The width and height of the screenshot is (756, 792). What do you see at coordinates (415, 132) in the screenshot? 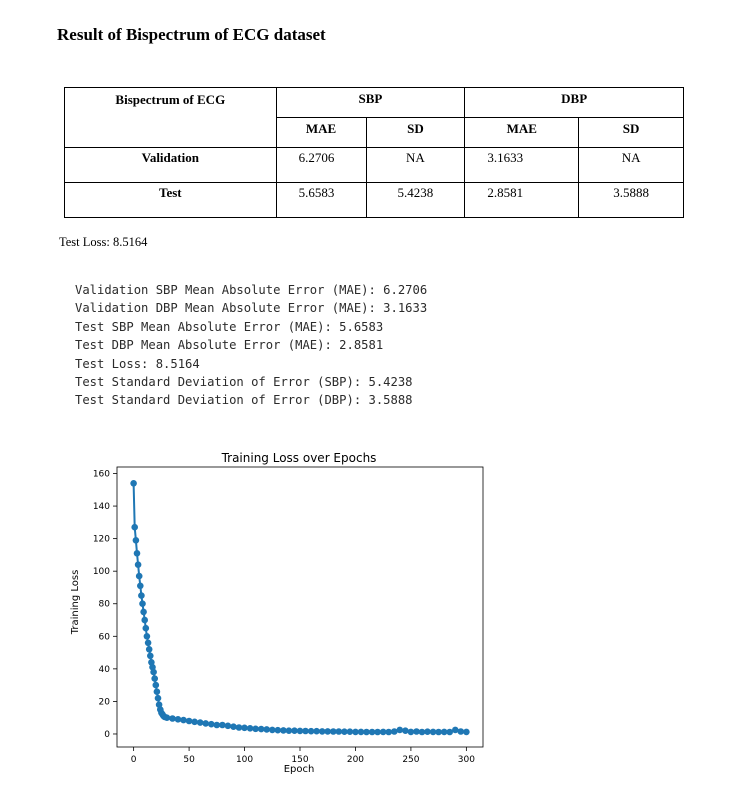
I see `subheader-sbp-sd: SD` at bounding box center [415, 132].